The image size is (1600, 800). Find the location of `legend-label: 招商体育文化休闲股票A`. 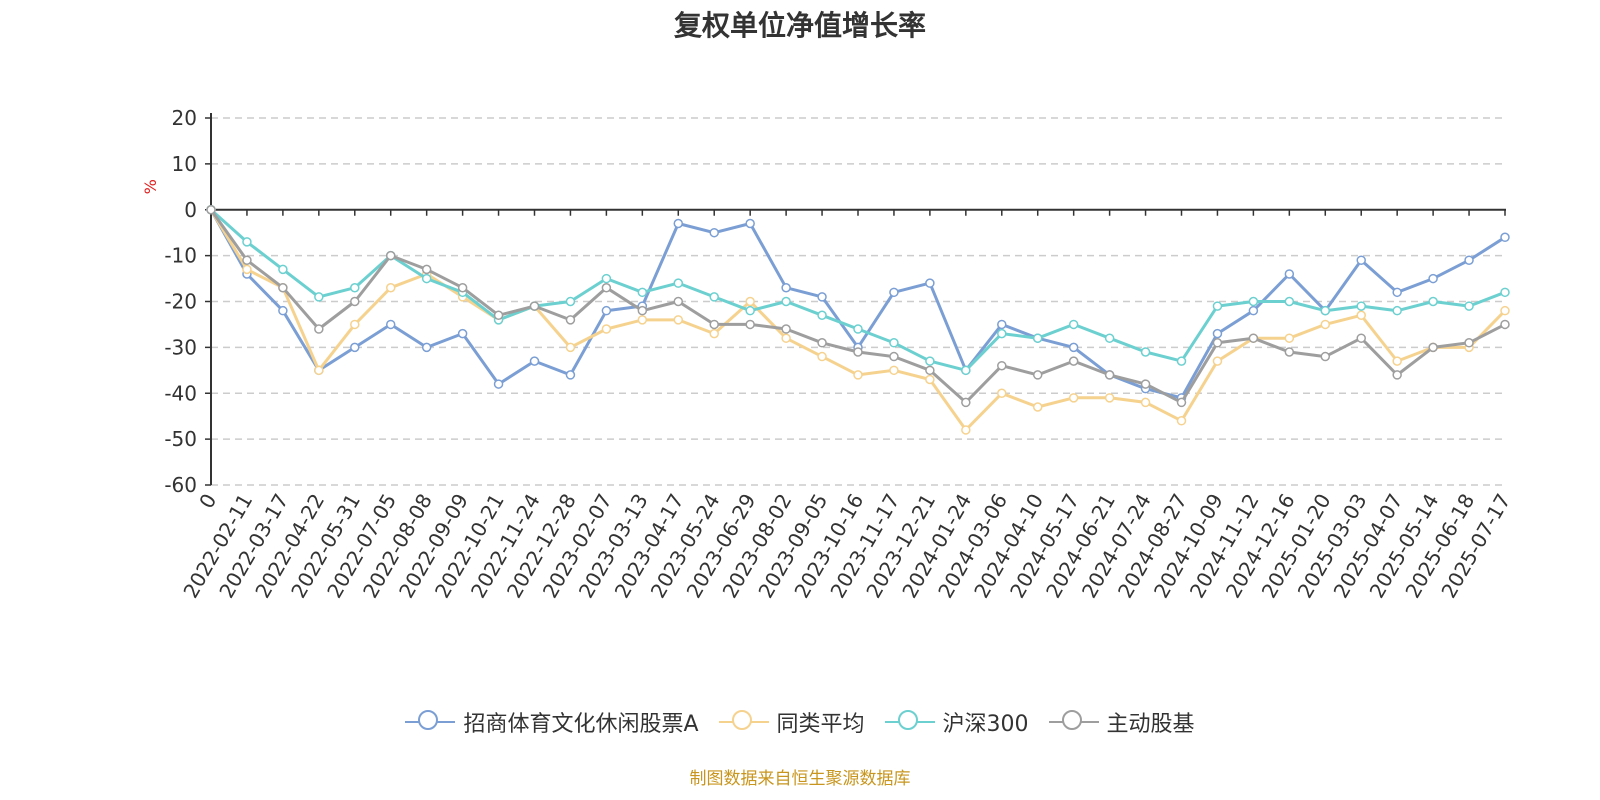

legend-label: 招商体育文化休闲股票A is located at coordinates (581, 724).